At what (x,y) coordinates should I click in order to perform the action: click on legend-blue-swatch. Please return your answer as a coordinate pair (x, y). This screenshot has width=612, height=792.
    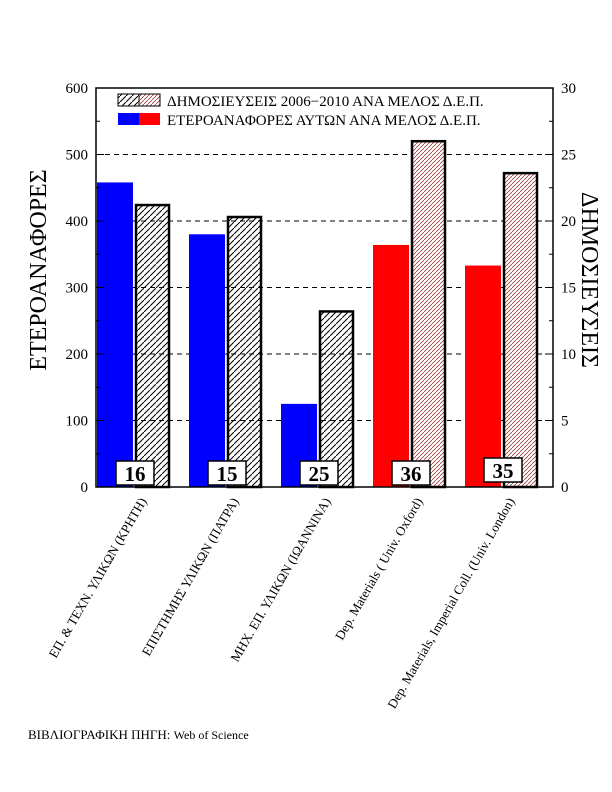
    Looking at the image, I should click on (128, 119).